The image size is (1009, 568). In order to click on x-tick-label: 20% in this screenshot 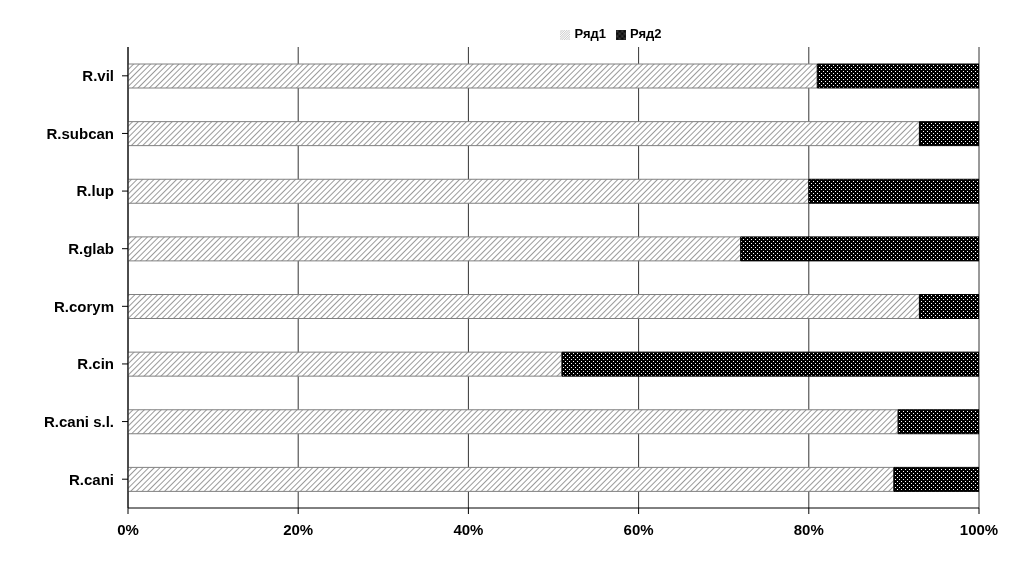, I will do `click(298, 529)`.